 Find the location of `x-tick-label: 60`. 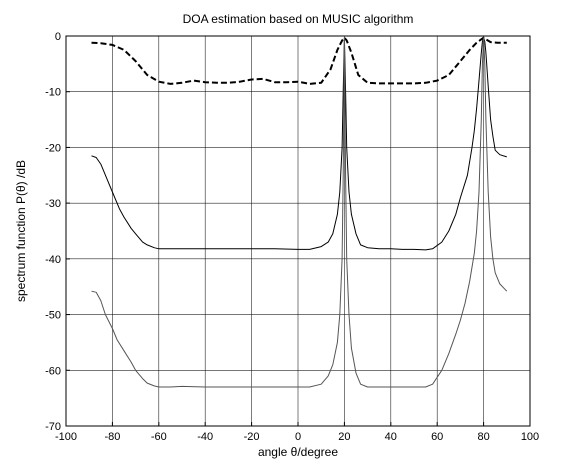

x-tick-label: 60 is located at coordinates (437, 437).